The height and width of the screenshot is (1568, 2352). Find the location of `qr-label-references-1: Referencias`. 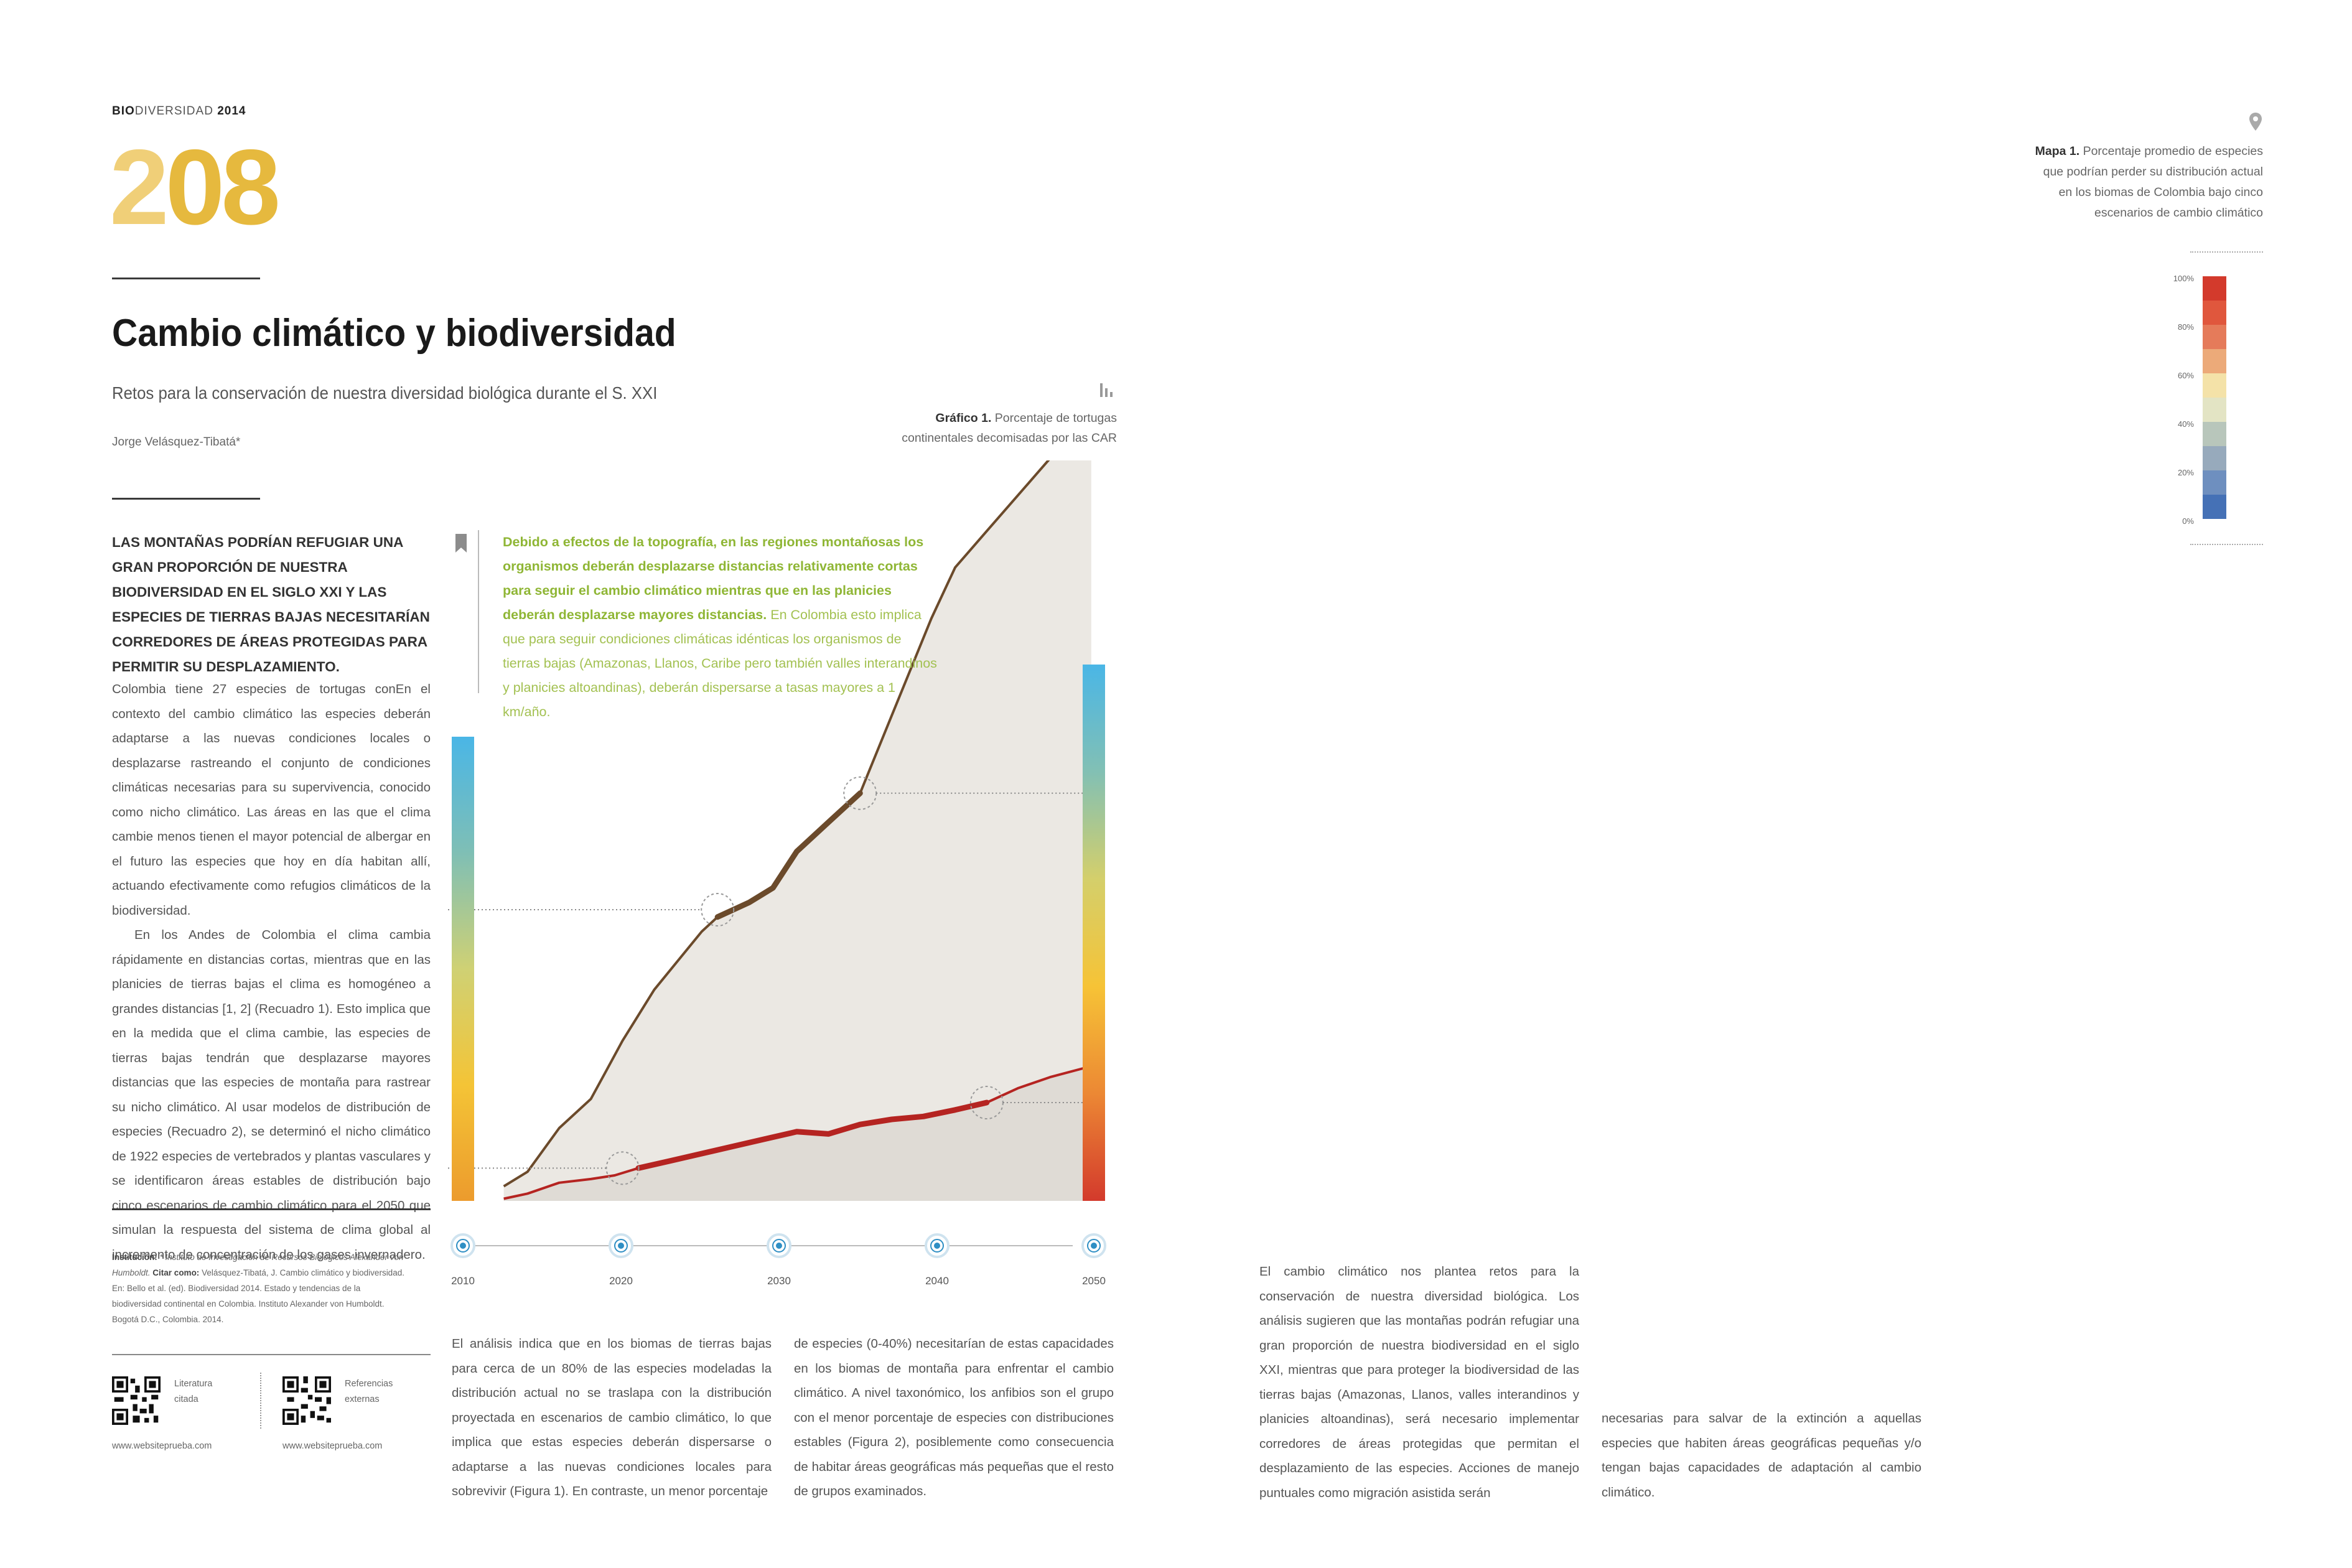

qr-label-references-1: Referencias is located at coordinates (369, 1384).